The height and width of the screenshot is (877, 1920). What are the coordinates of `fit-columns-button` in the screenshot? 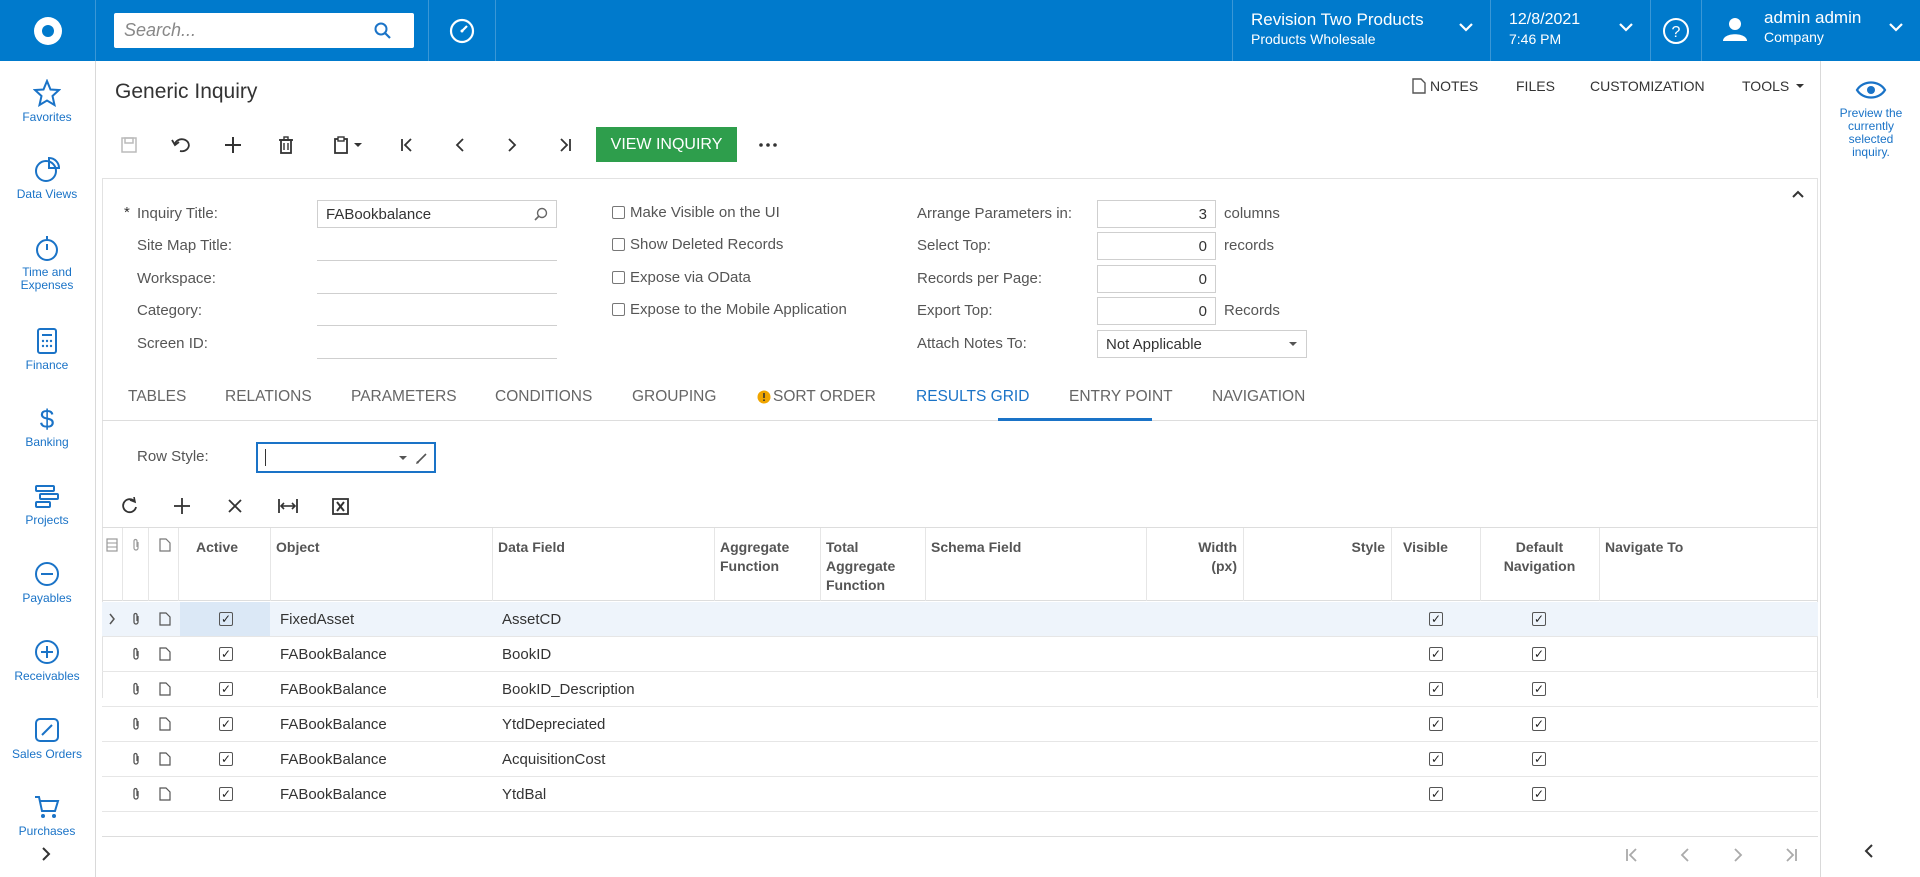 It's located at (288, 506).